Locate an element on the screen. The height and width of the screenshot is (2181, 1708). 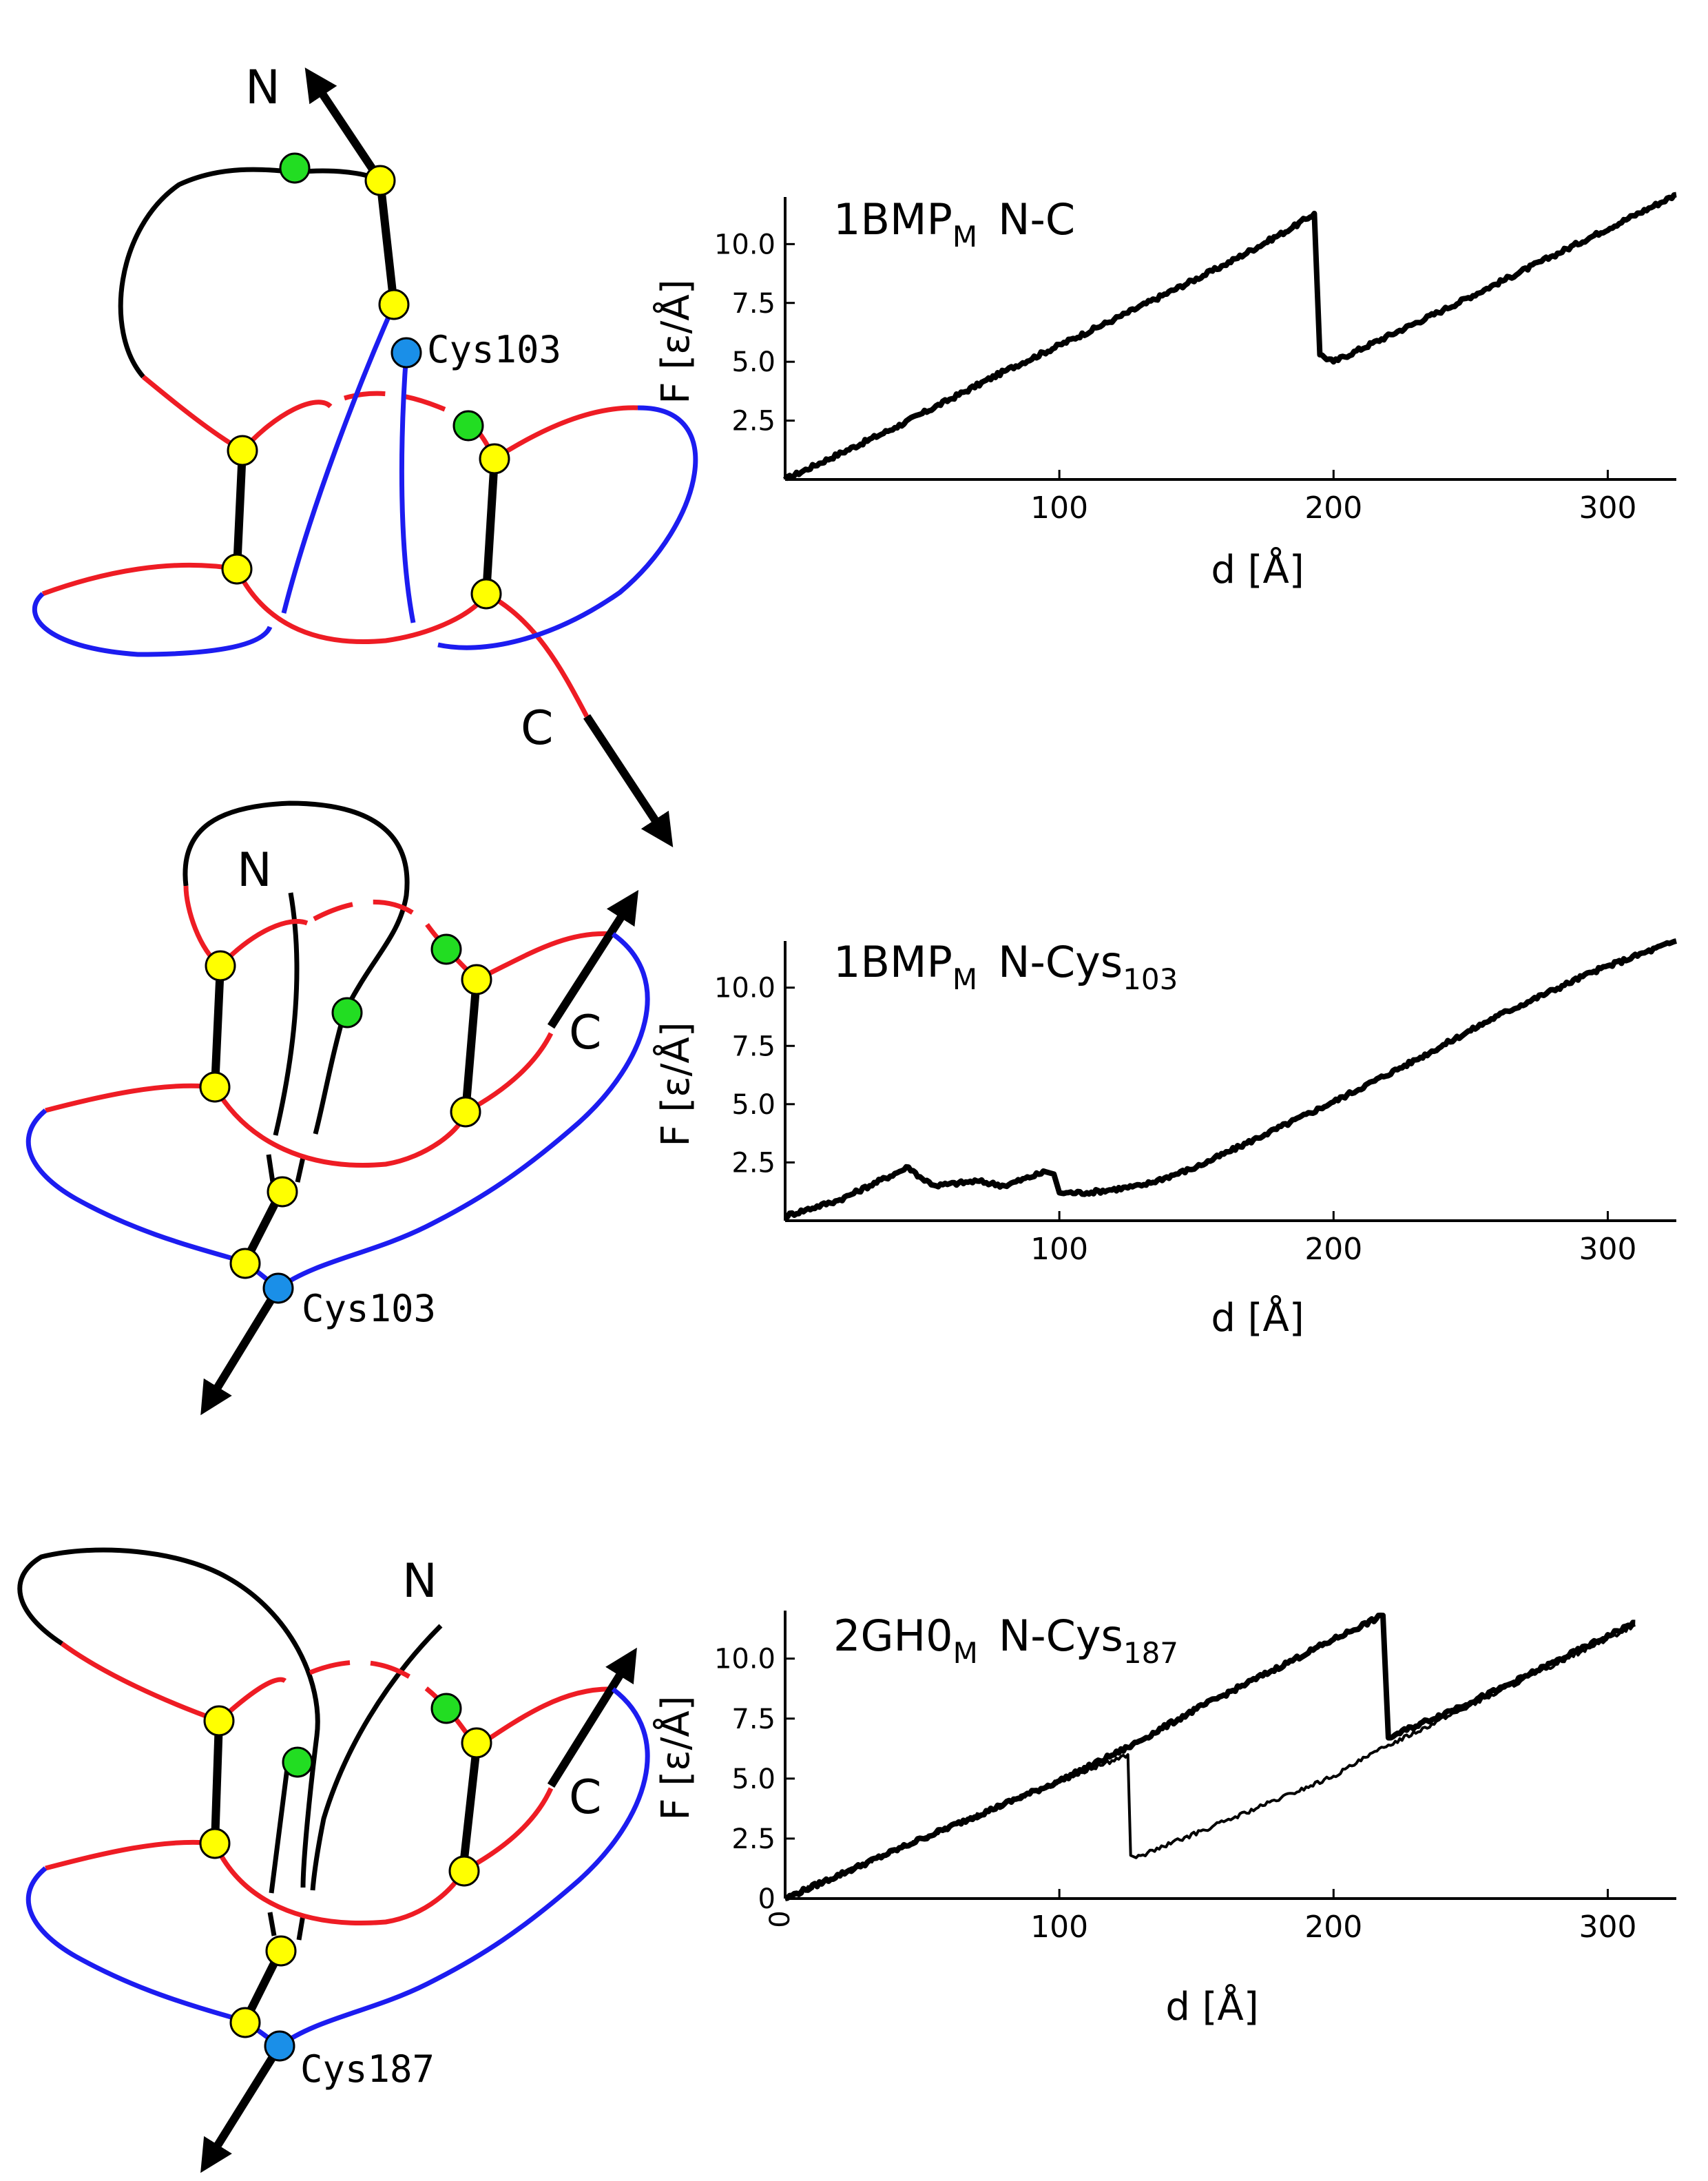
y-tick-label: 0 is located at coordinates (767, 1899).